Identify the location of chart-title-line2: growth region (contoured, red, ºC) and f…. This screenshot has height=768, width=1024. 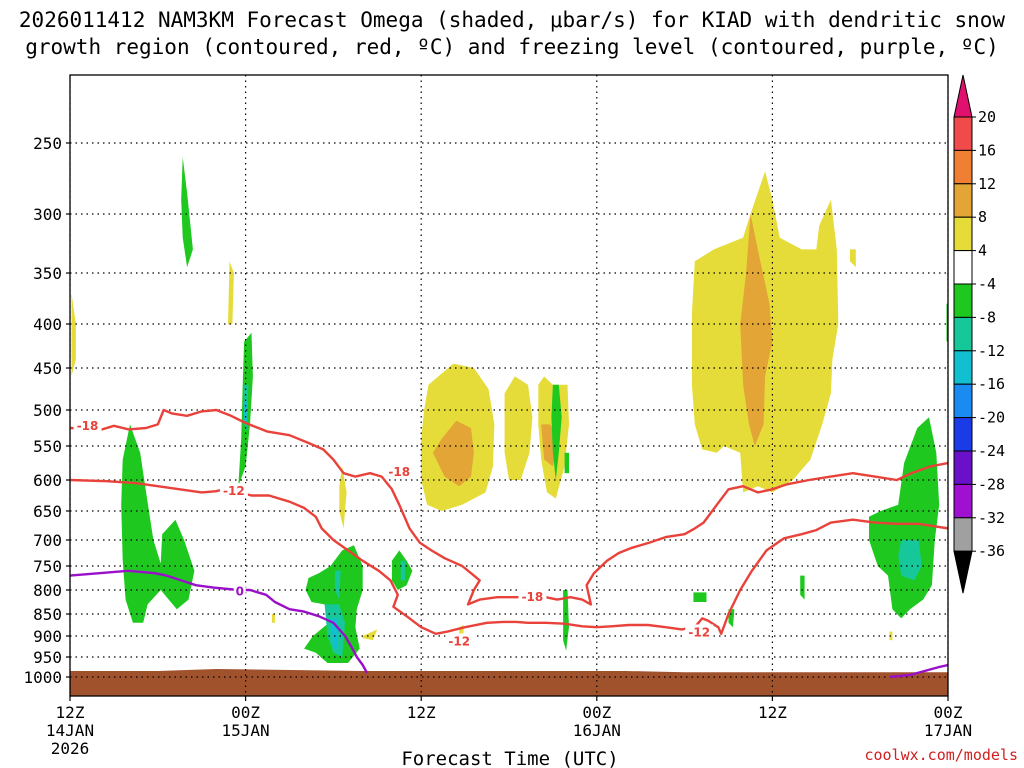
(512, 47).